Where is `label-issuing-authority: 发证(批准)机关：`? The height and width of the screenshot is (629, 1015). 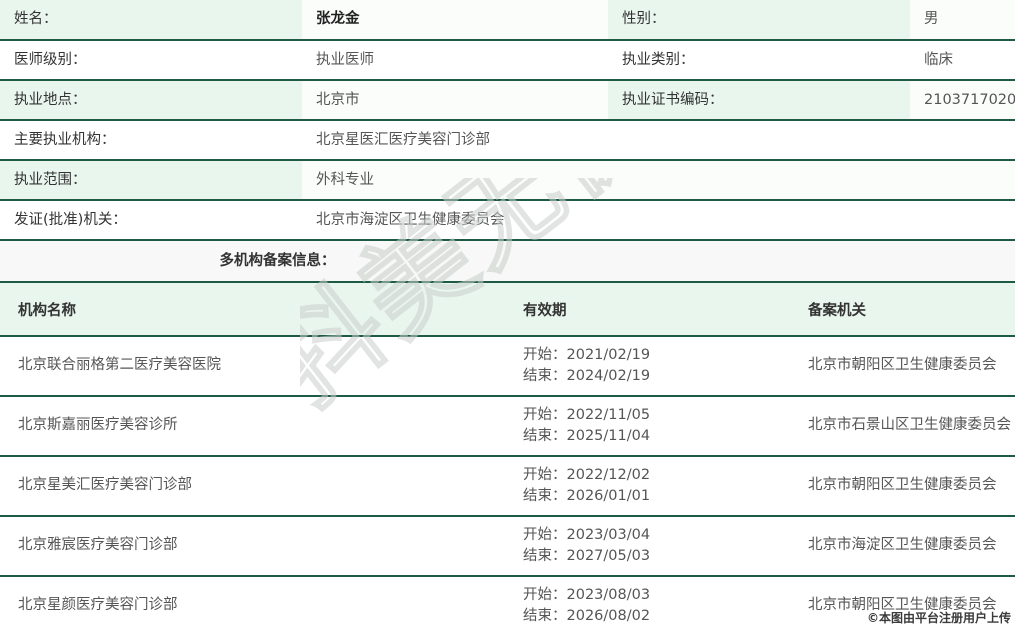 label-issuing-authority: 发证(批准)机关： is located at coordinates (151, 220).